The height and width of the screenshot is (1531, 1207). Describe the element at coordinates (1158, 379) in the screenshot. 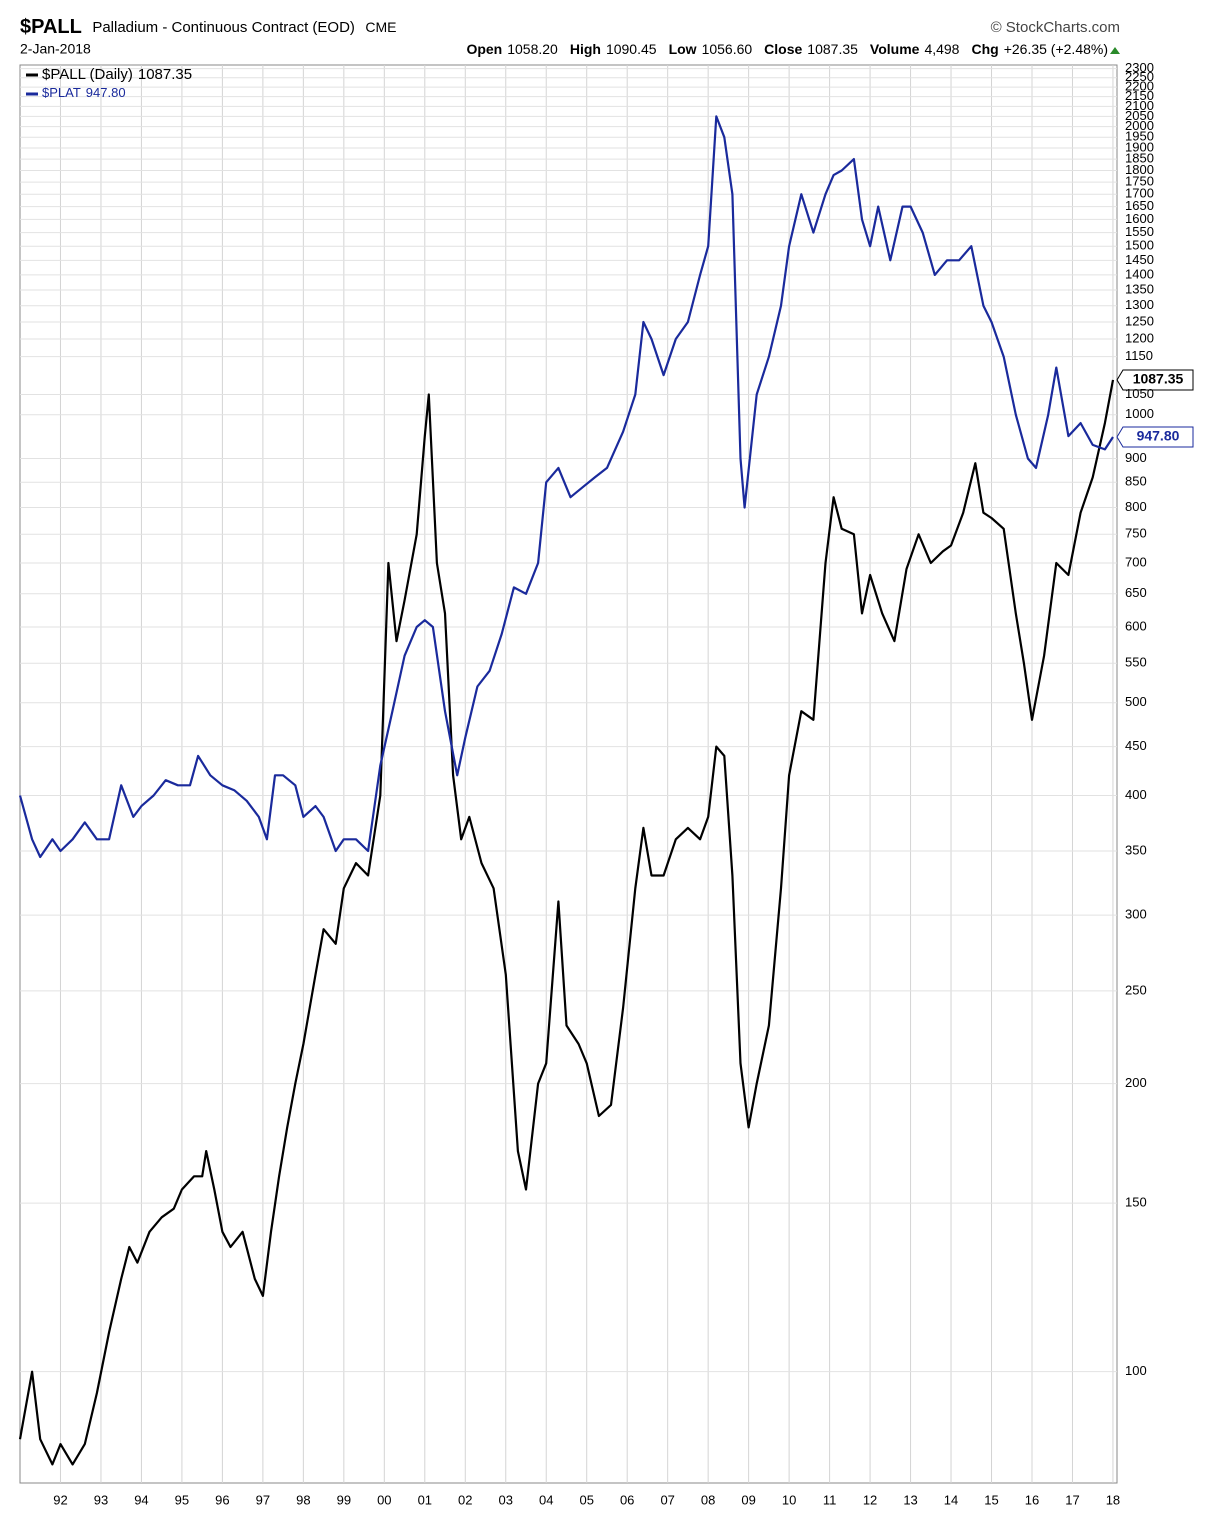

I see `last-value-label: 1087.35` at that location.